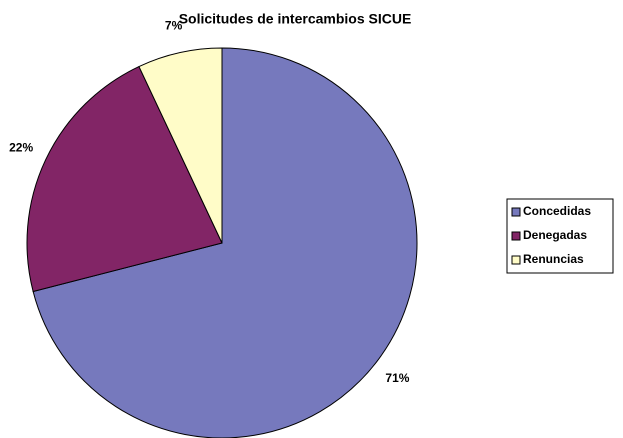  What do you see at coordinates (553, 259) in the screenshot?
I see `legend-label: Renuncias` at bounding box center [553, 259].